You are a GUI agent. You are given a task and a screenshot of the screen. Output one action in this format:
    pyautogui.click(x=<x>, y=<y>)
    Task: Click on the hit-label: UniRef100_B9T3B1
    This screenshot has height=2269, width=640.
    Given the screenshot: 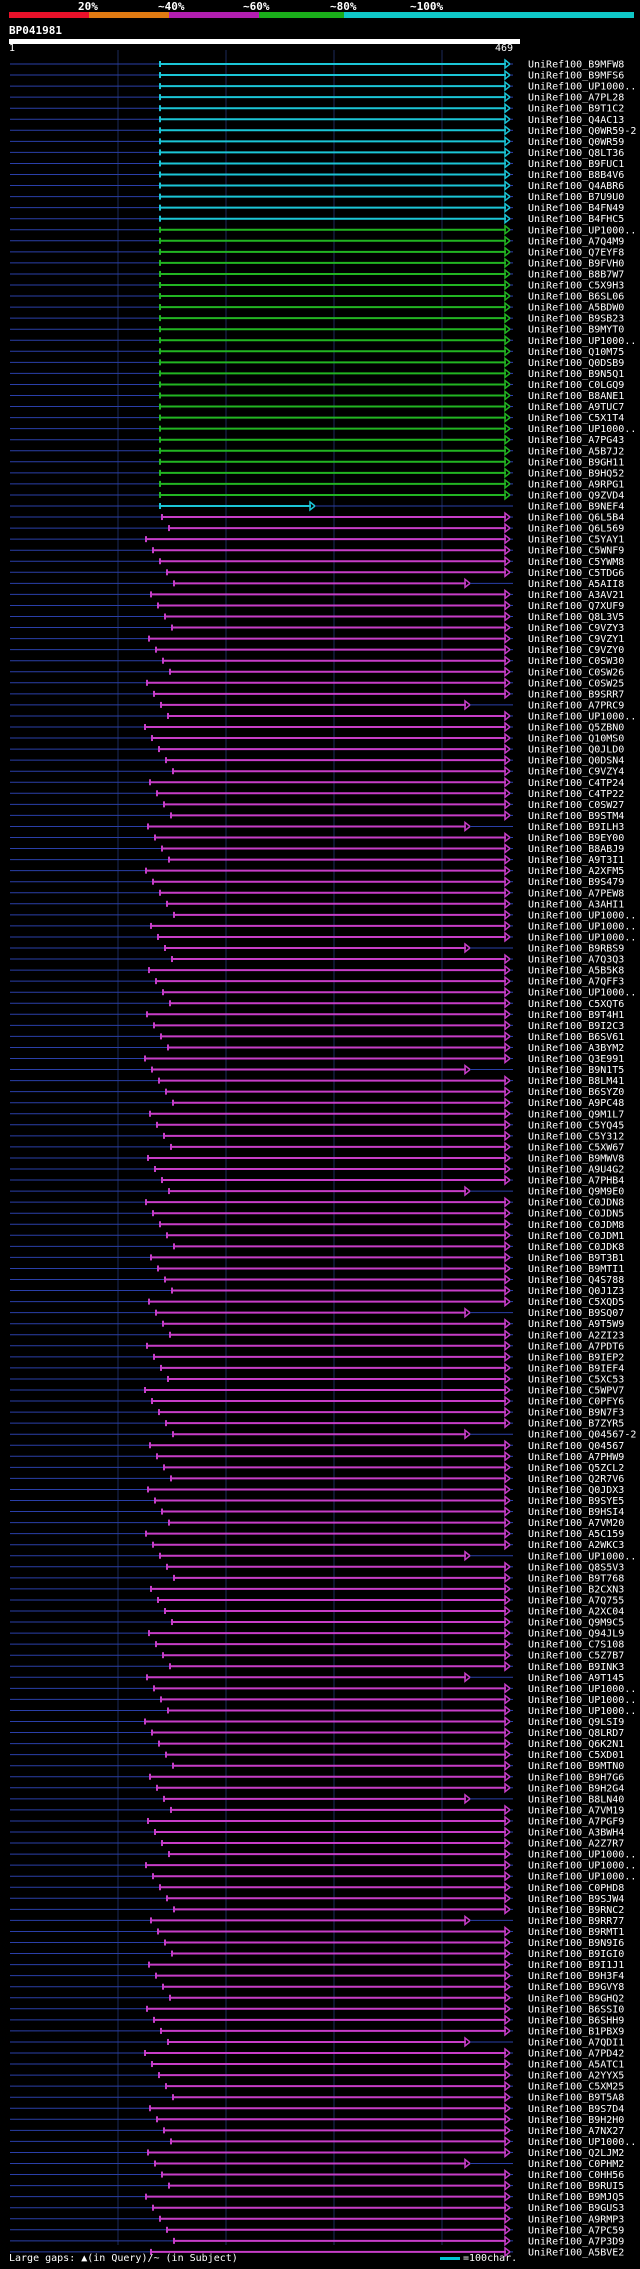 What is the action you would take?
    pyautogui.click(x=576, y=1258)
    